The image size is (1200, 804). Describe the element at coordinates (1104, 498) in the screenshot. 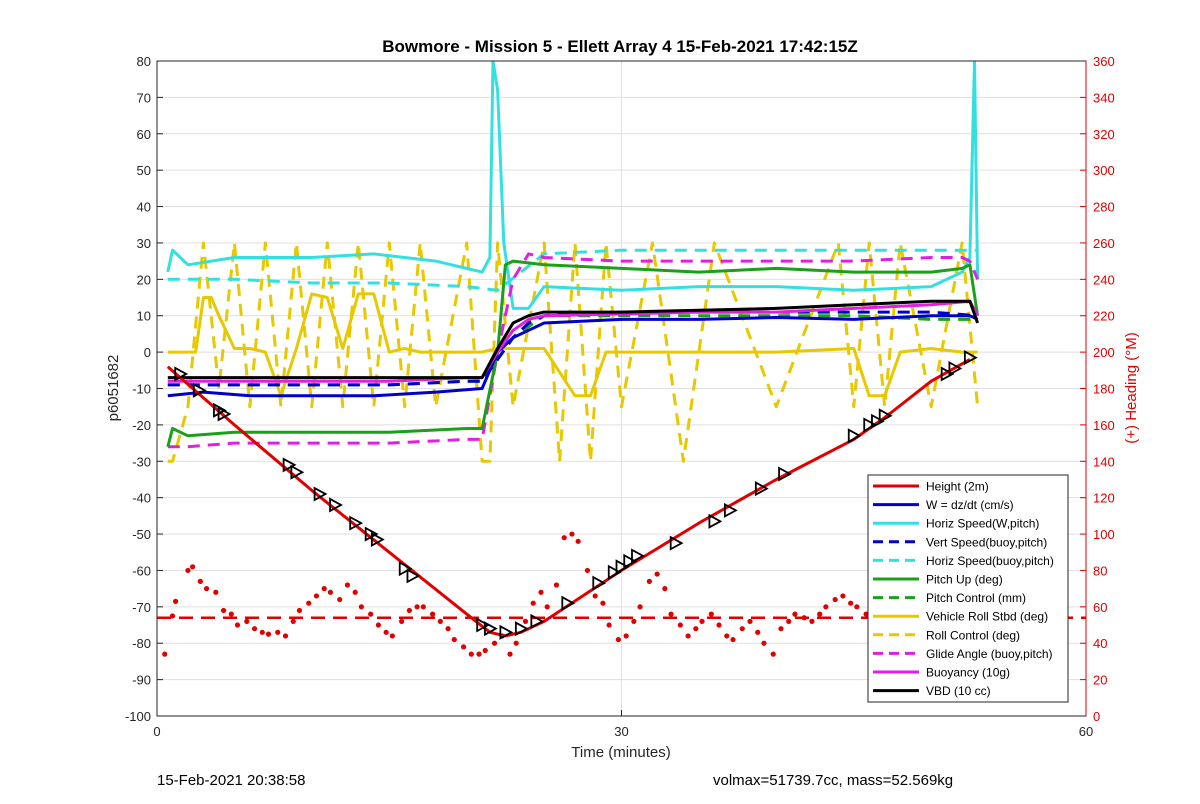

I see `y2-tick-label: 120` at that location.